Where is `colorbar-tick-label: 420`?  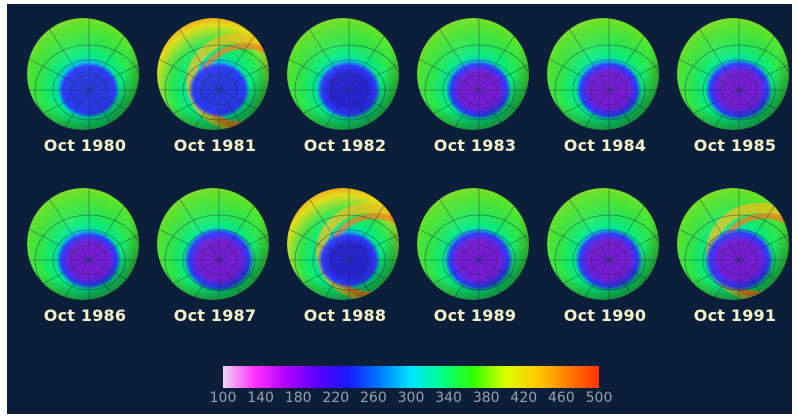 colorbar-tick-label: 420 is located at coordinates (524, 398).